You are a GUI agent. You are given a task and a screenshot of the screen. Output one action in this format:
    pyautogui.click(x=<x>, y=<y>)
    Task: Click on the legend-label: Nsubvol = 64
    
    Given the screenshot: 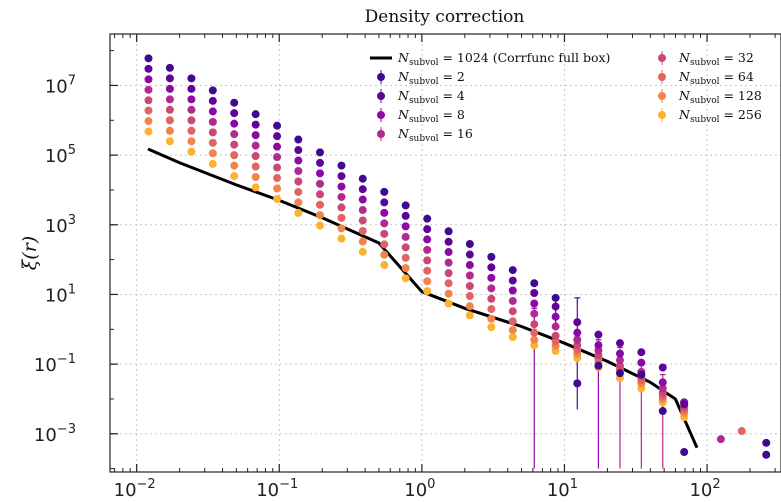 What is the action you would take?
    pyautogui.click(x=716, y=78)
    